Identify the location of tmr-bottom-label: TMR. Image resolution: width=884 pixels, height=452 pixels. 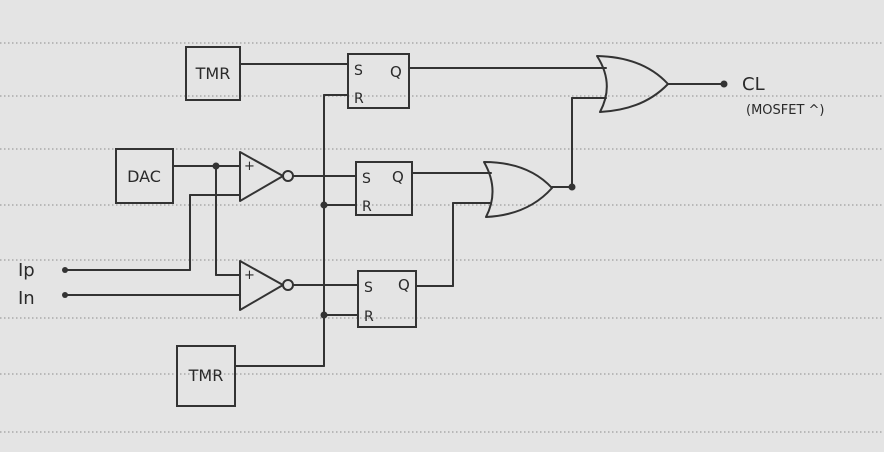
(206, 375).